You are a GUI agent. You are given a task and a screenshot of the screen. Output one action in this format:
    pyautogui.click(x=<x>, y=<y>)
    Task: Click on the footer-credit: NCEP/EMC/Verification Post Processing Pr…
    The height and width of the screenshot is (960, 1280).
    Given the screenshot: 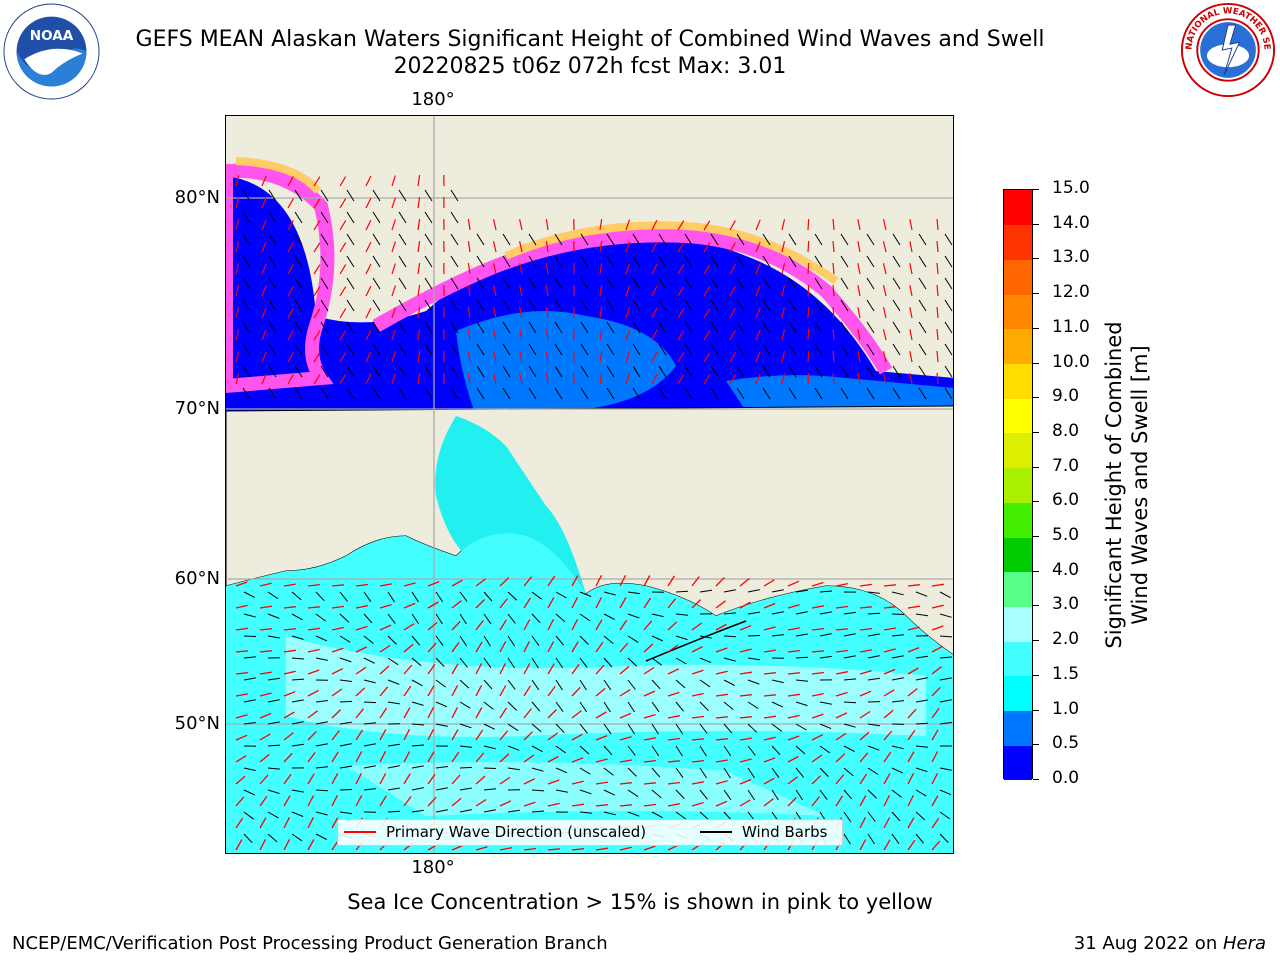 What is the action you would take?
    pyautogui.click(x=310, y=943)
    